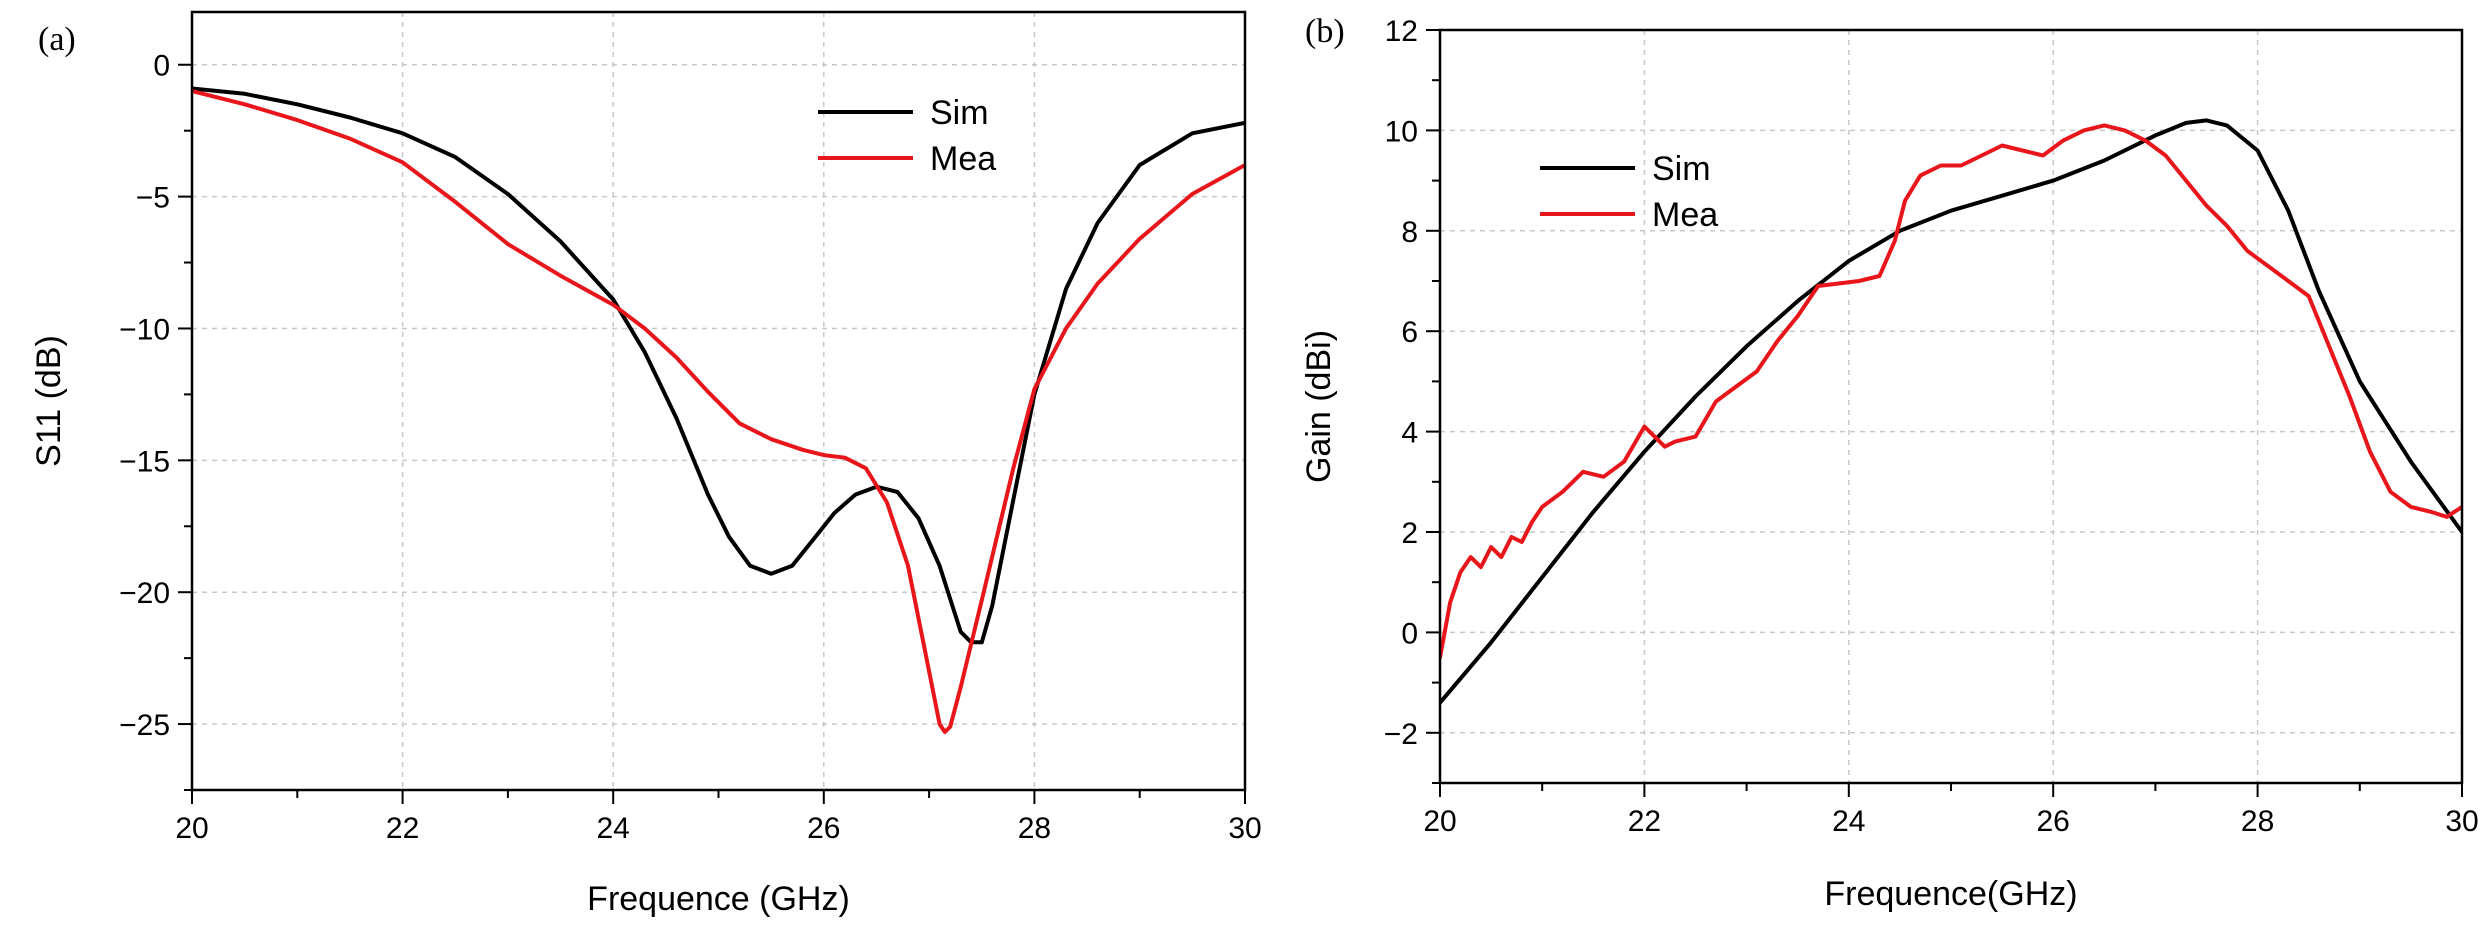 The image size is (2491, 941). What do you see at coordinates (153, 198) in the screenshot?
I see `y-tick-label: −5` at bounding box center [153, 198].